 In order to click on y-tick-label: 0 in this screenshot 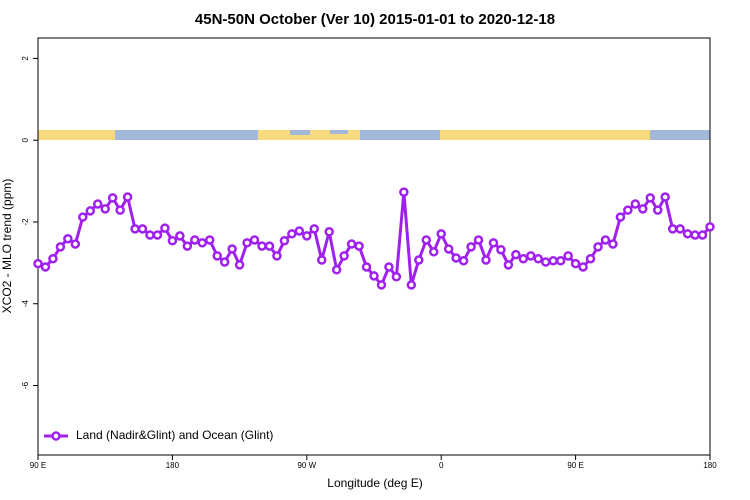, I will do `click(25, 139)`.